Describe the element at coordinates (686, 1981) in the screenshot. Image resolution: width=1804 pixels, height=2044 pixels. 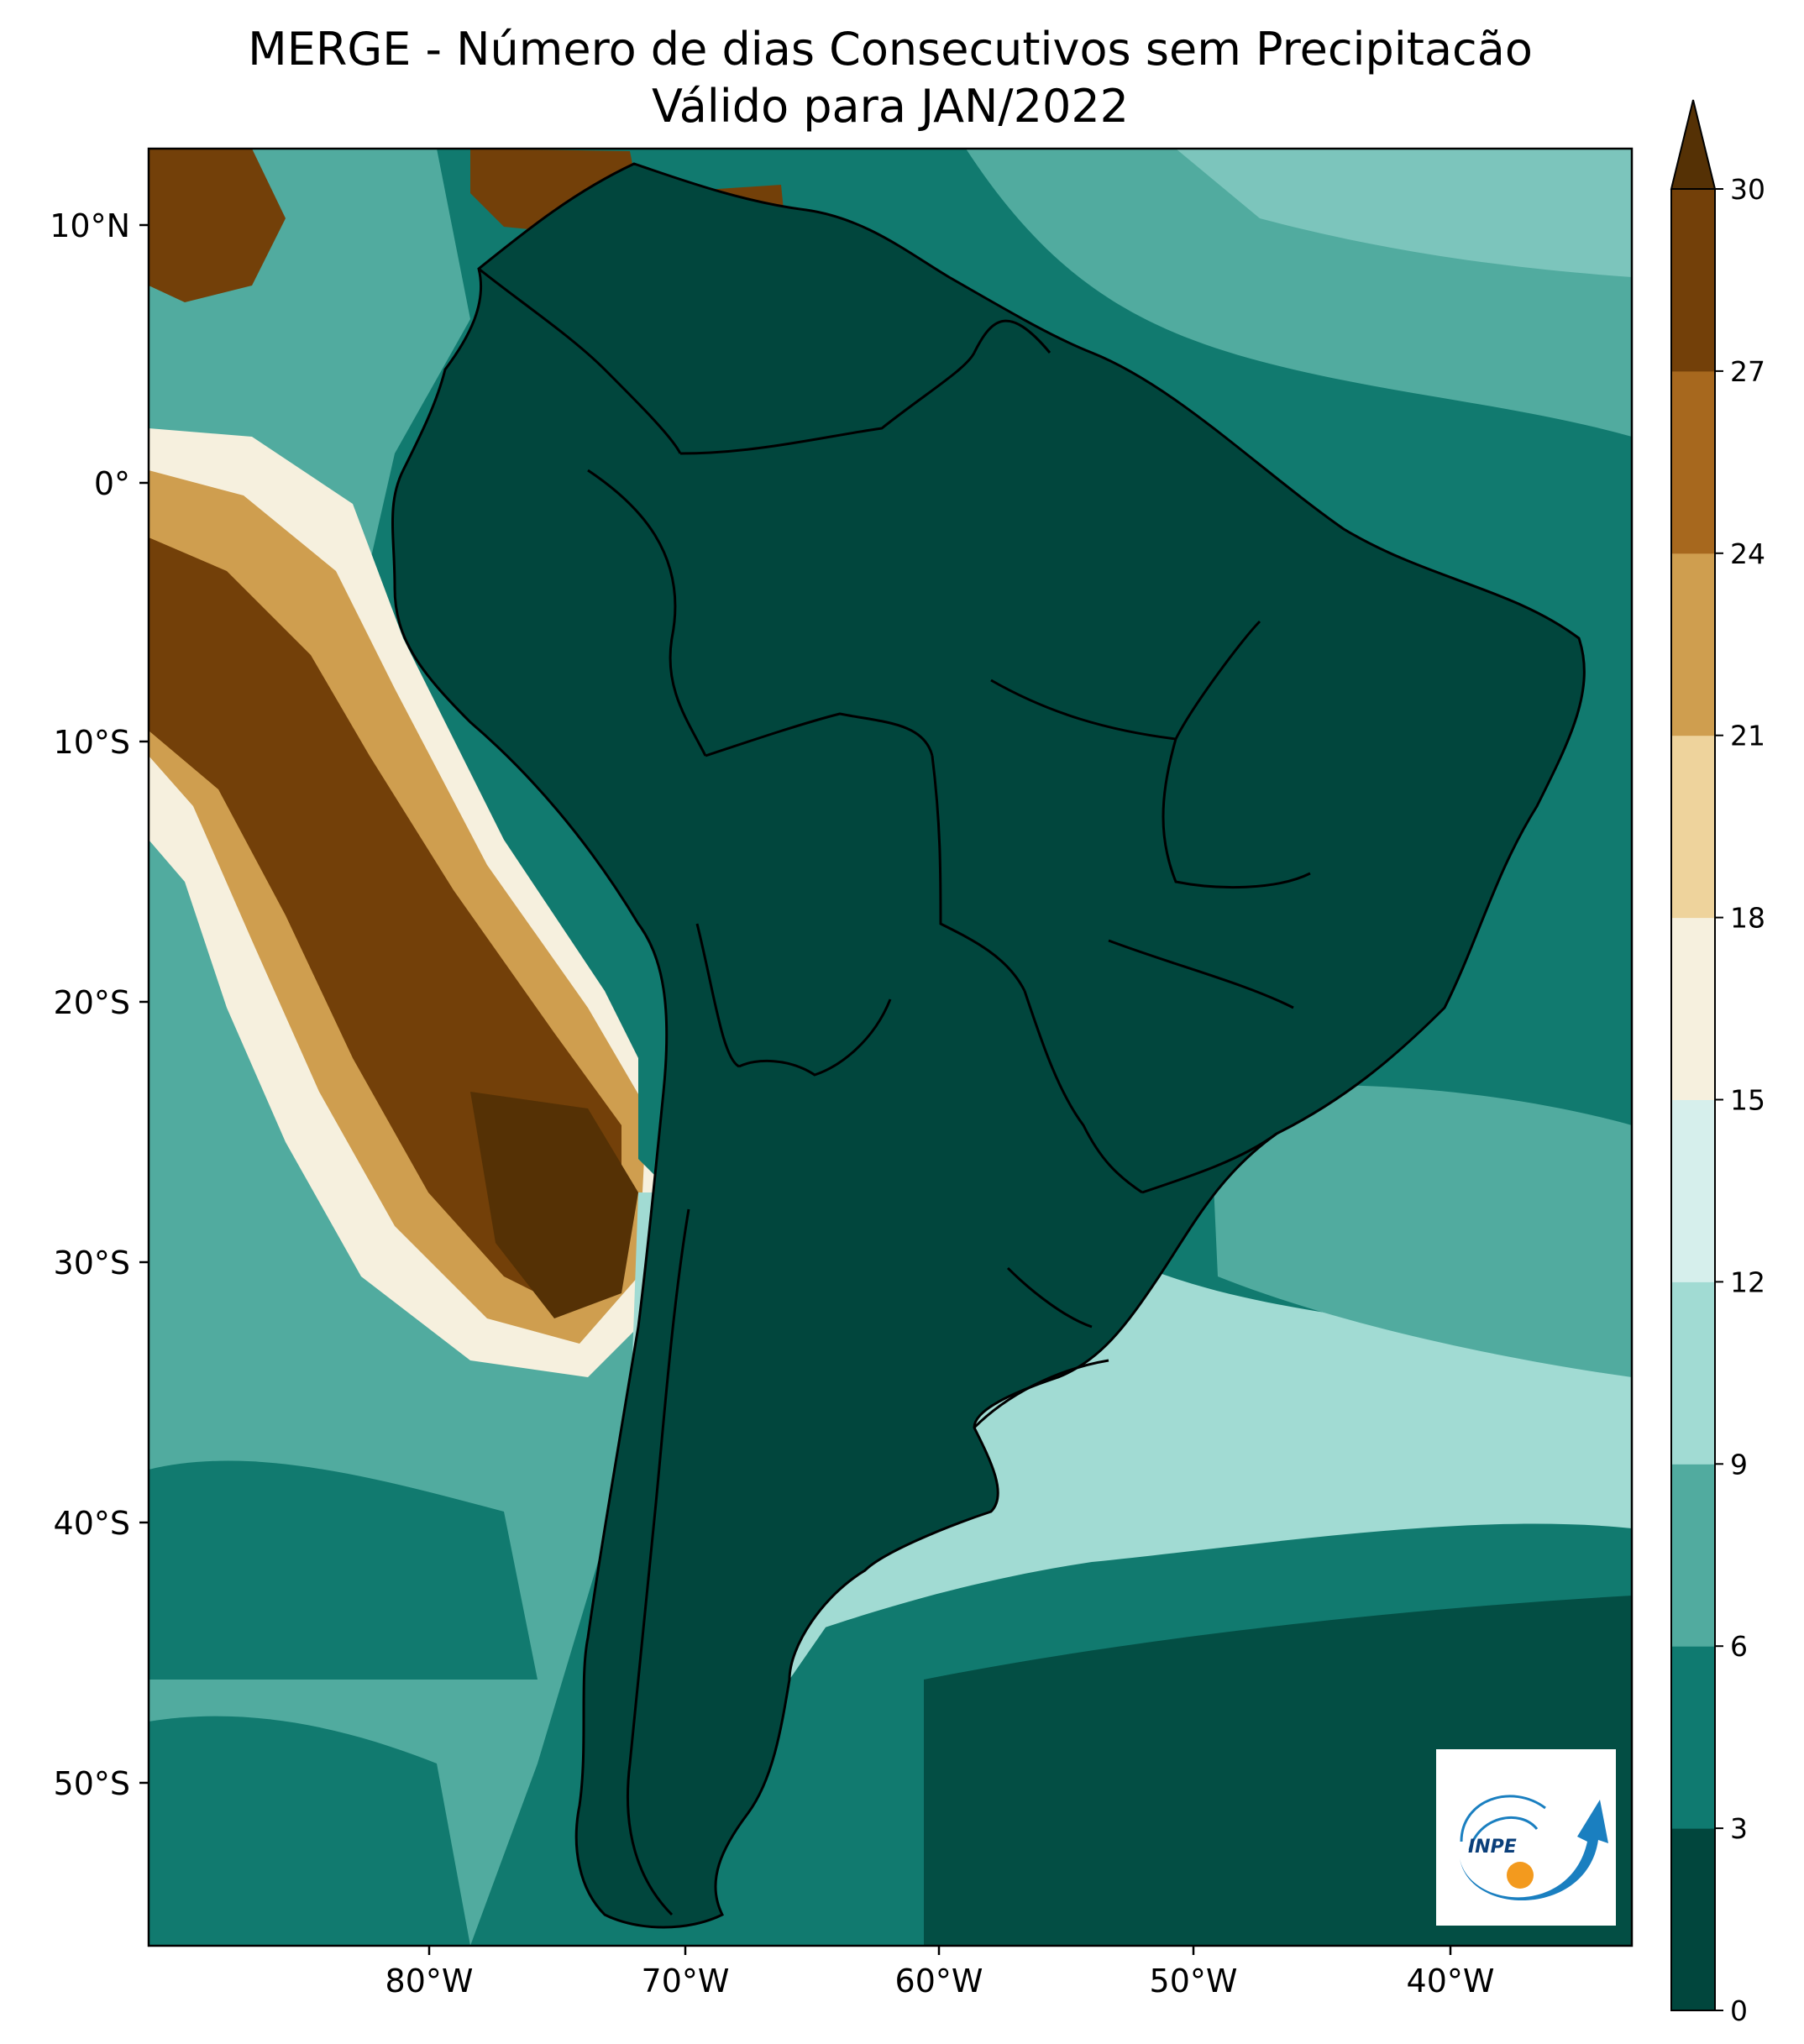
I see `lon-label: 70°W` at that location.